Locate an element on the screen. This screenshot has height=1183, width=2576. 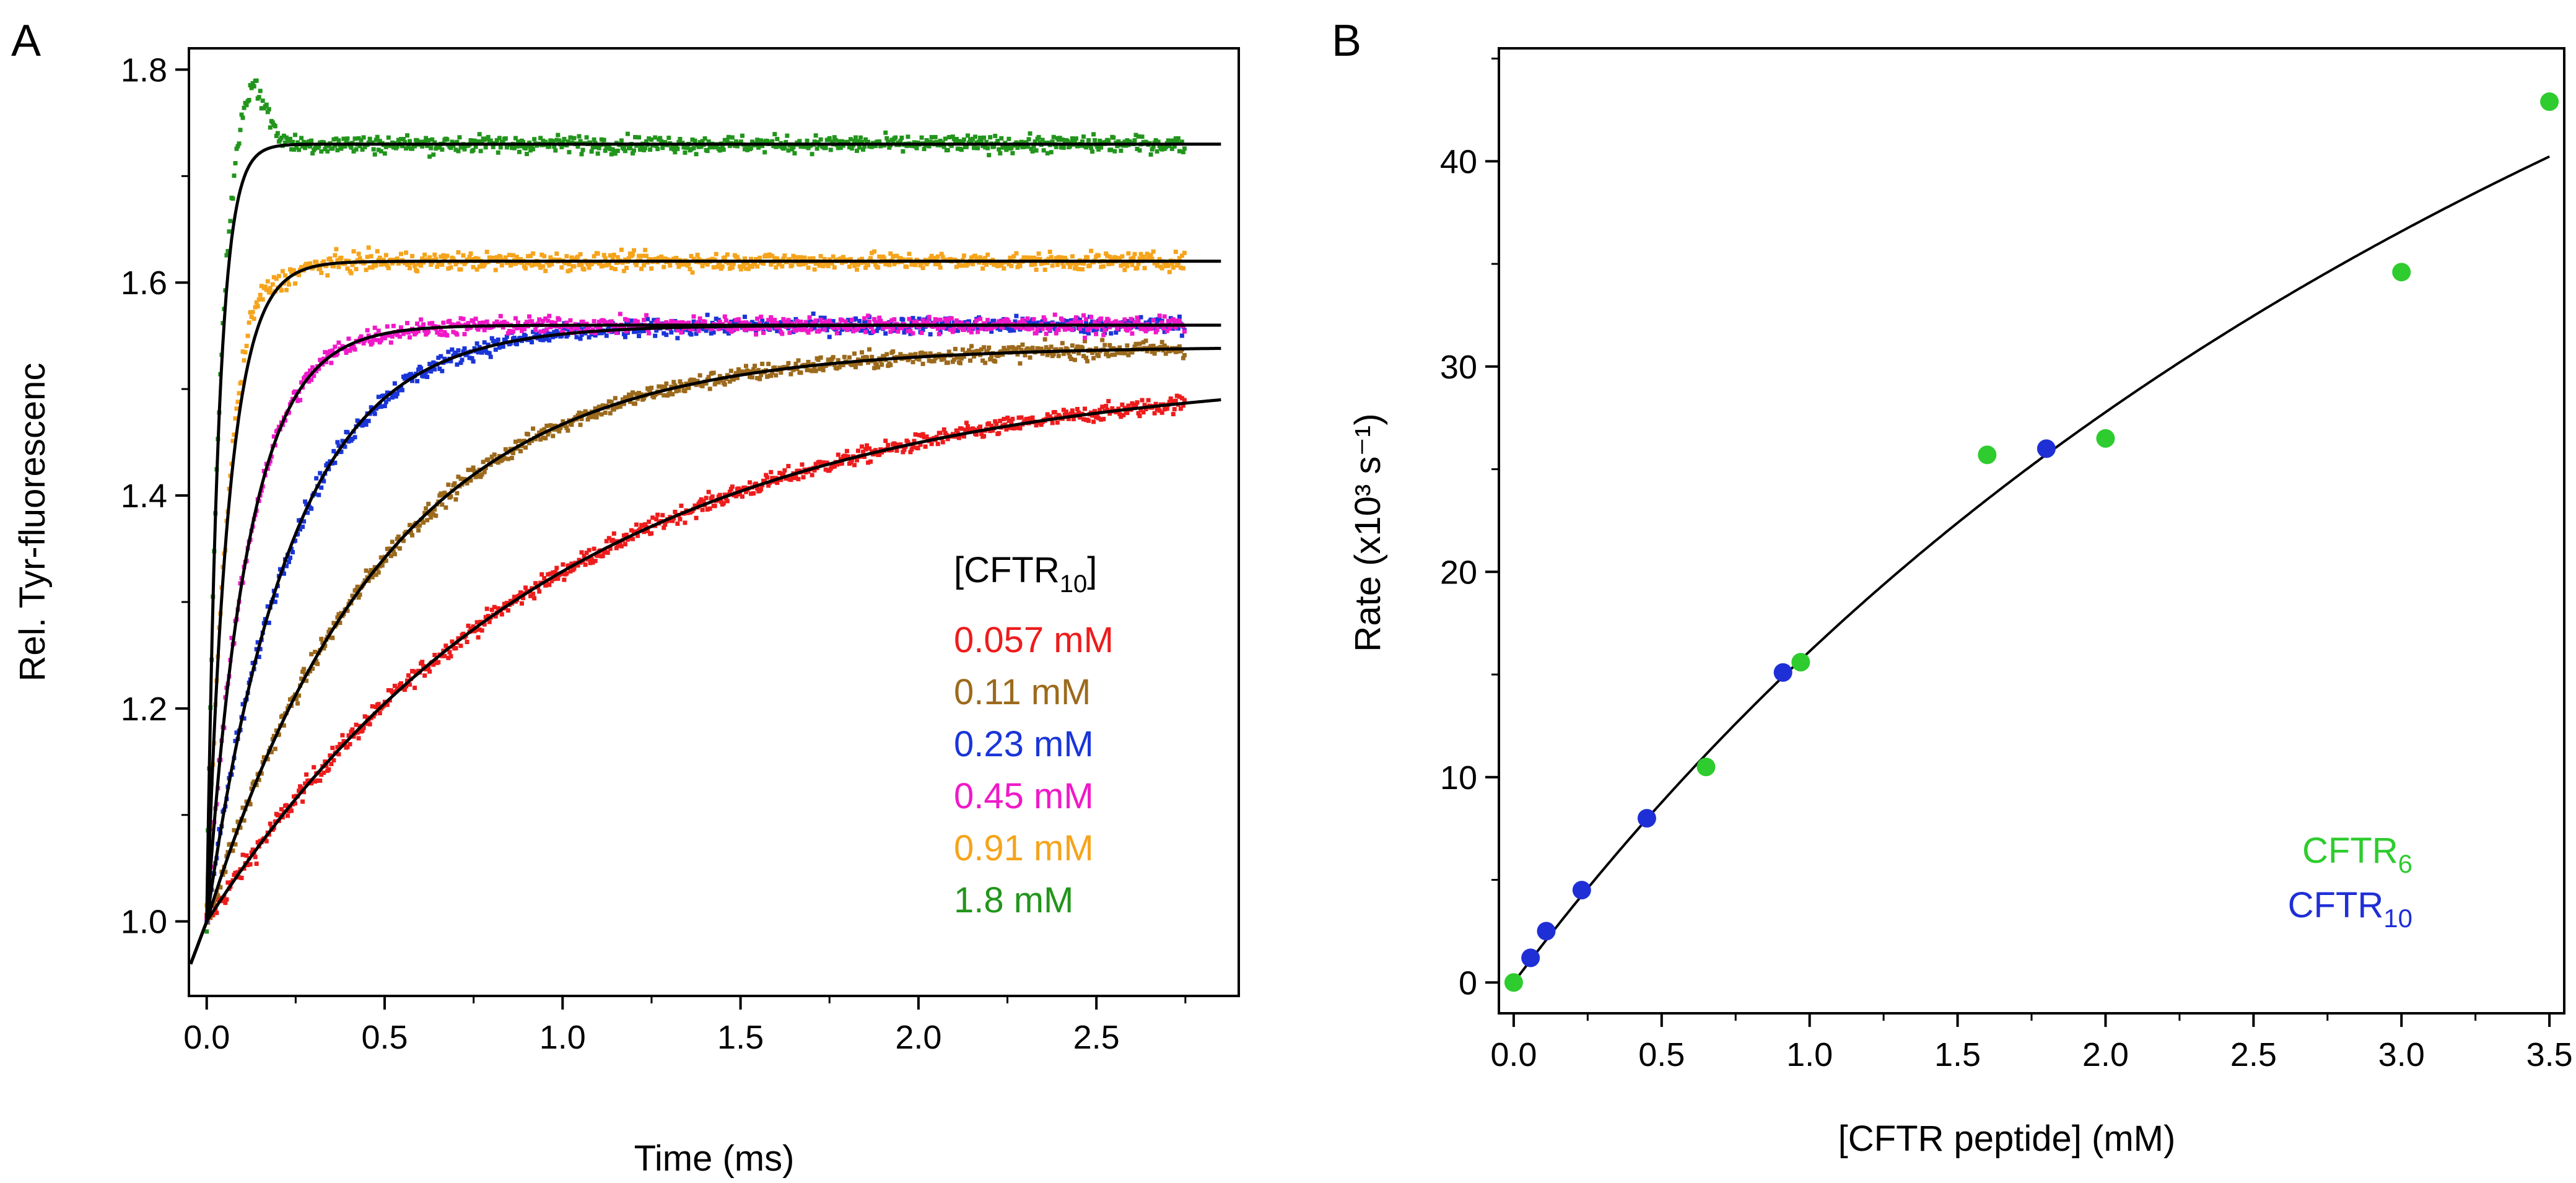
panel-a-legend-entry: 0.057 mM is located at coordinates (1034, 640).